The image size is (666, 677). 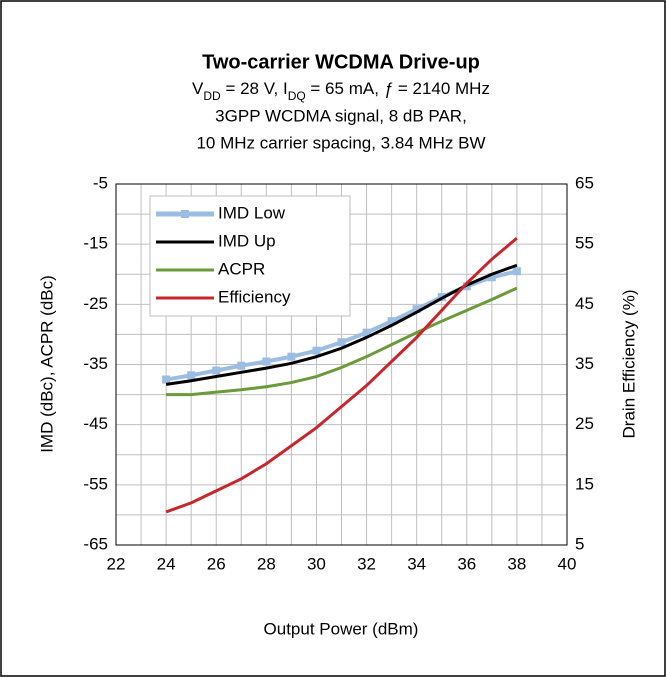 I want to click on y-tick-label: -5, so click(x=100, y=182).